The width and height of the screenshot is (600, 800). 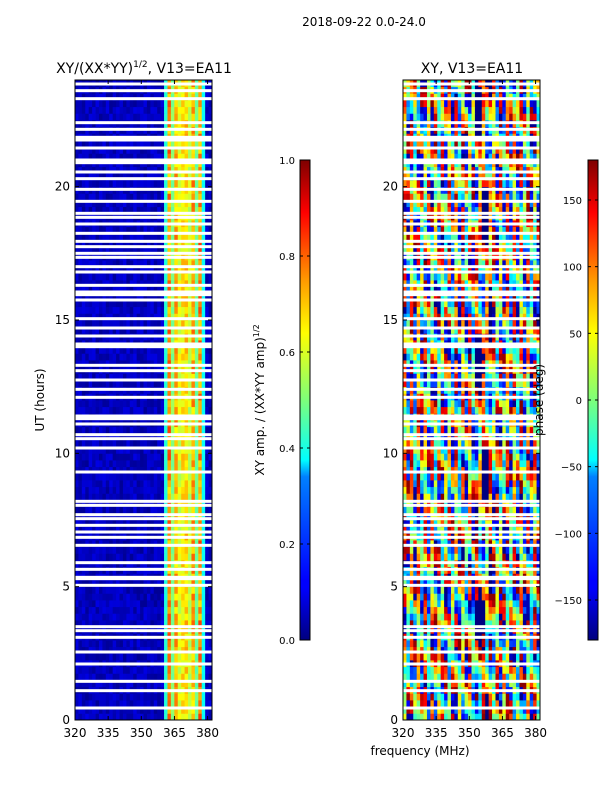 I want to click on colorbar-tick-label: 0.6, so click(x=287, y=353).